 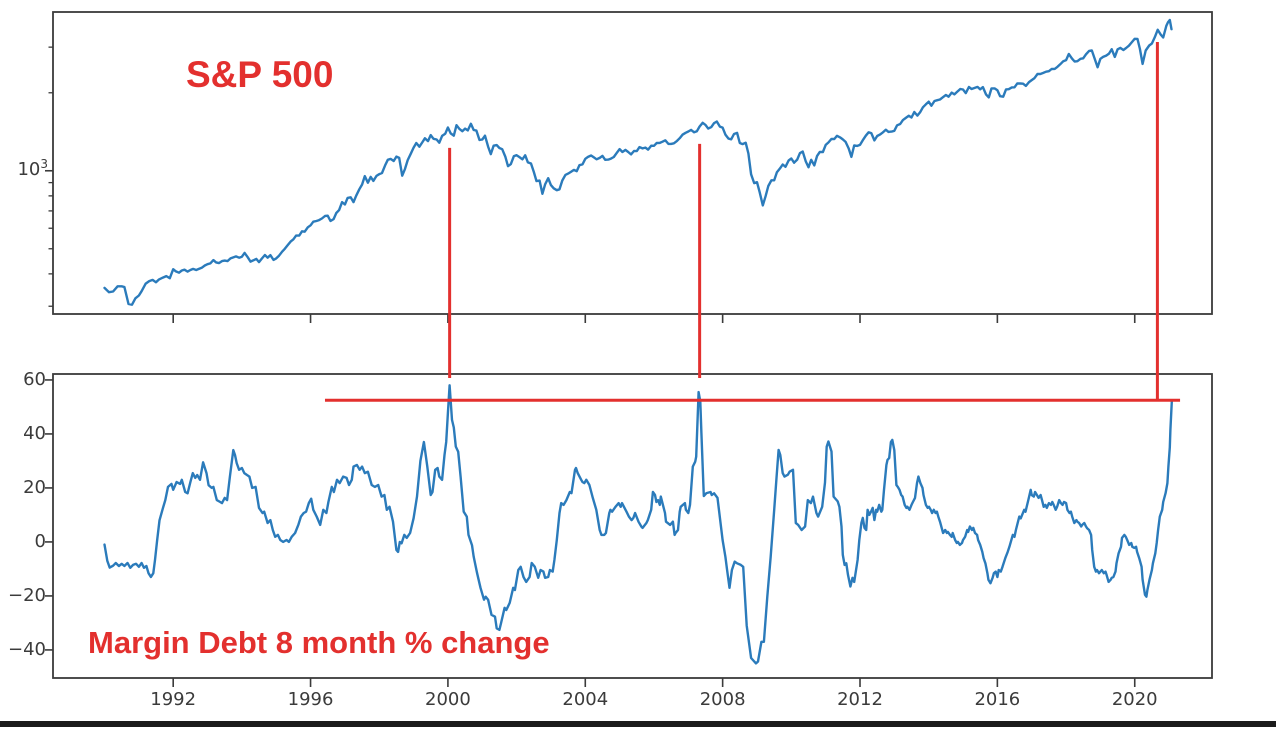 What do you see at coordinates (860, 699) in the screenshot?
I see `x-tick-label: 2012` at bounding box center [860, 699].